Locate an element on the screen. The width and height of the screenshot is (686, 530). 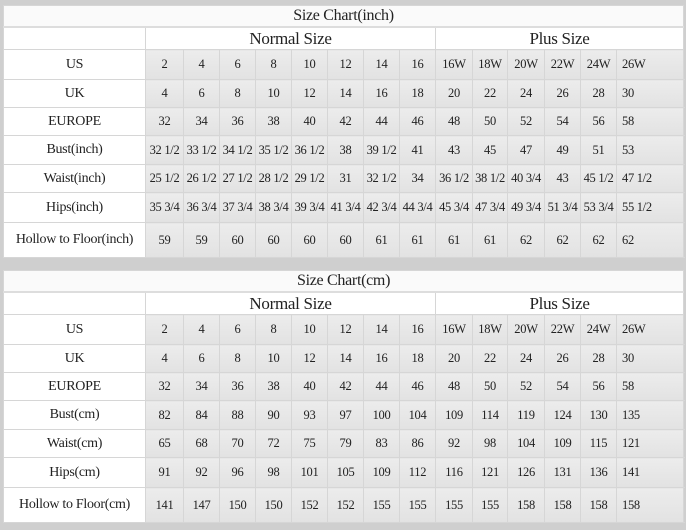
size-value-cell: 24 is located at coordinates (526, 358).